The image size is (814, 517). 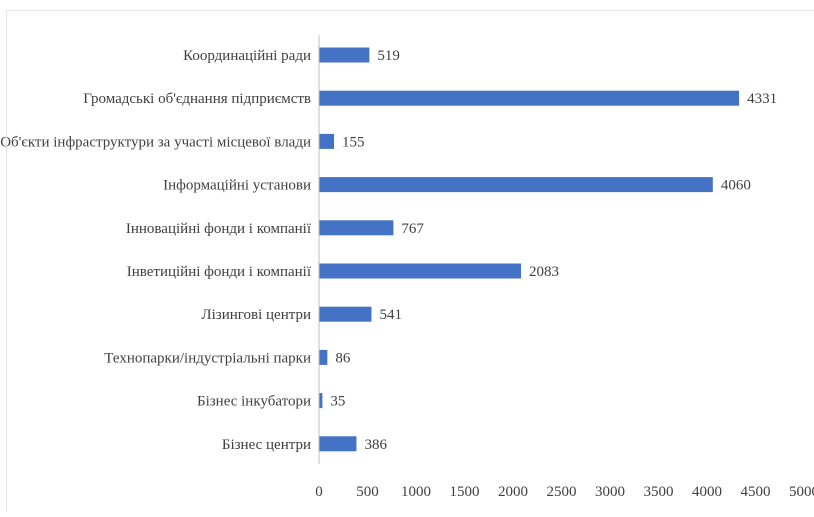 I want to click on frame-left-border, so click(x=6, y=261).